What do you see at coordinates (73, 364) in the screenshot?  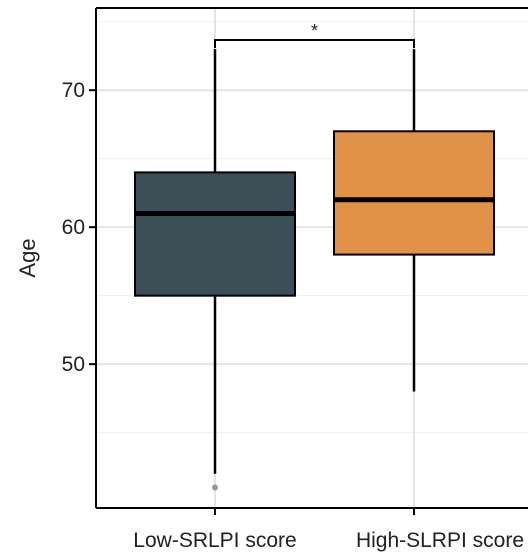 I see `y-tick-label: 50` at bounding box center [73, 364].